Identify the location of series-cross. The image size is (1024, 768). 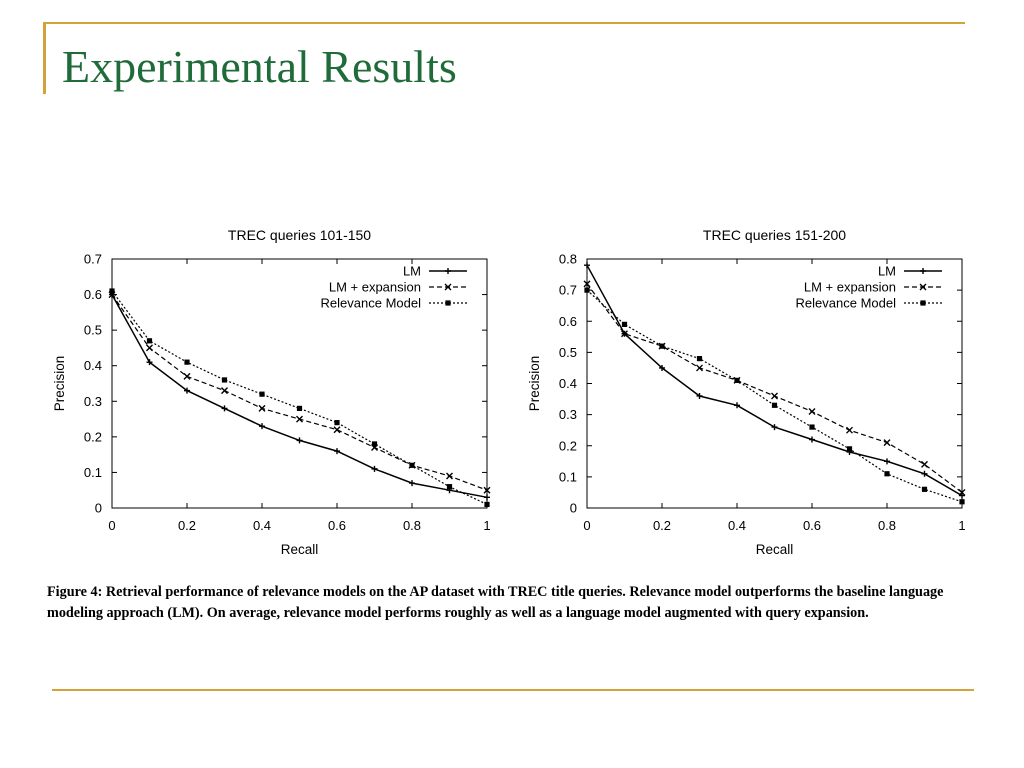
(299, 392).